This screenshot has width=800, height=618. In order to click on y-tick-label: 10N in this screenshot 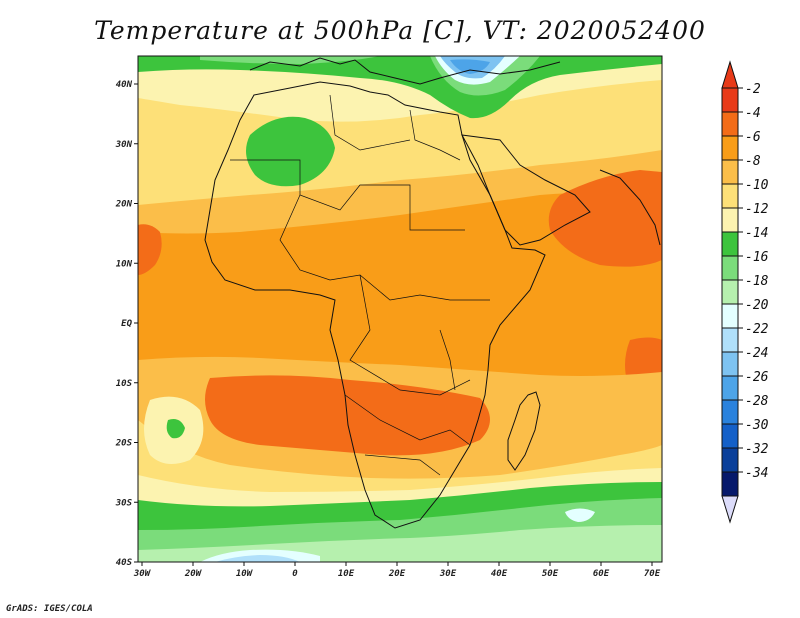, I will do `click(124, 264)`.